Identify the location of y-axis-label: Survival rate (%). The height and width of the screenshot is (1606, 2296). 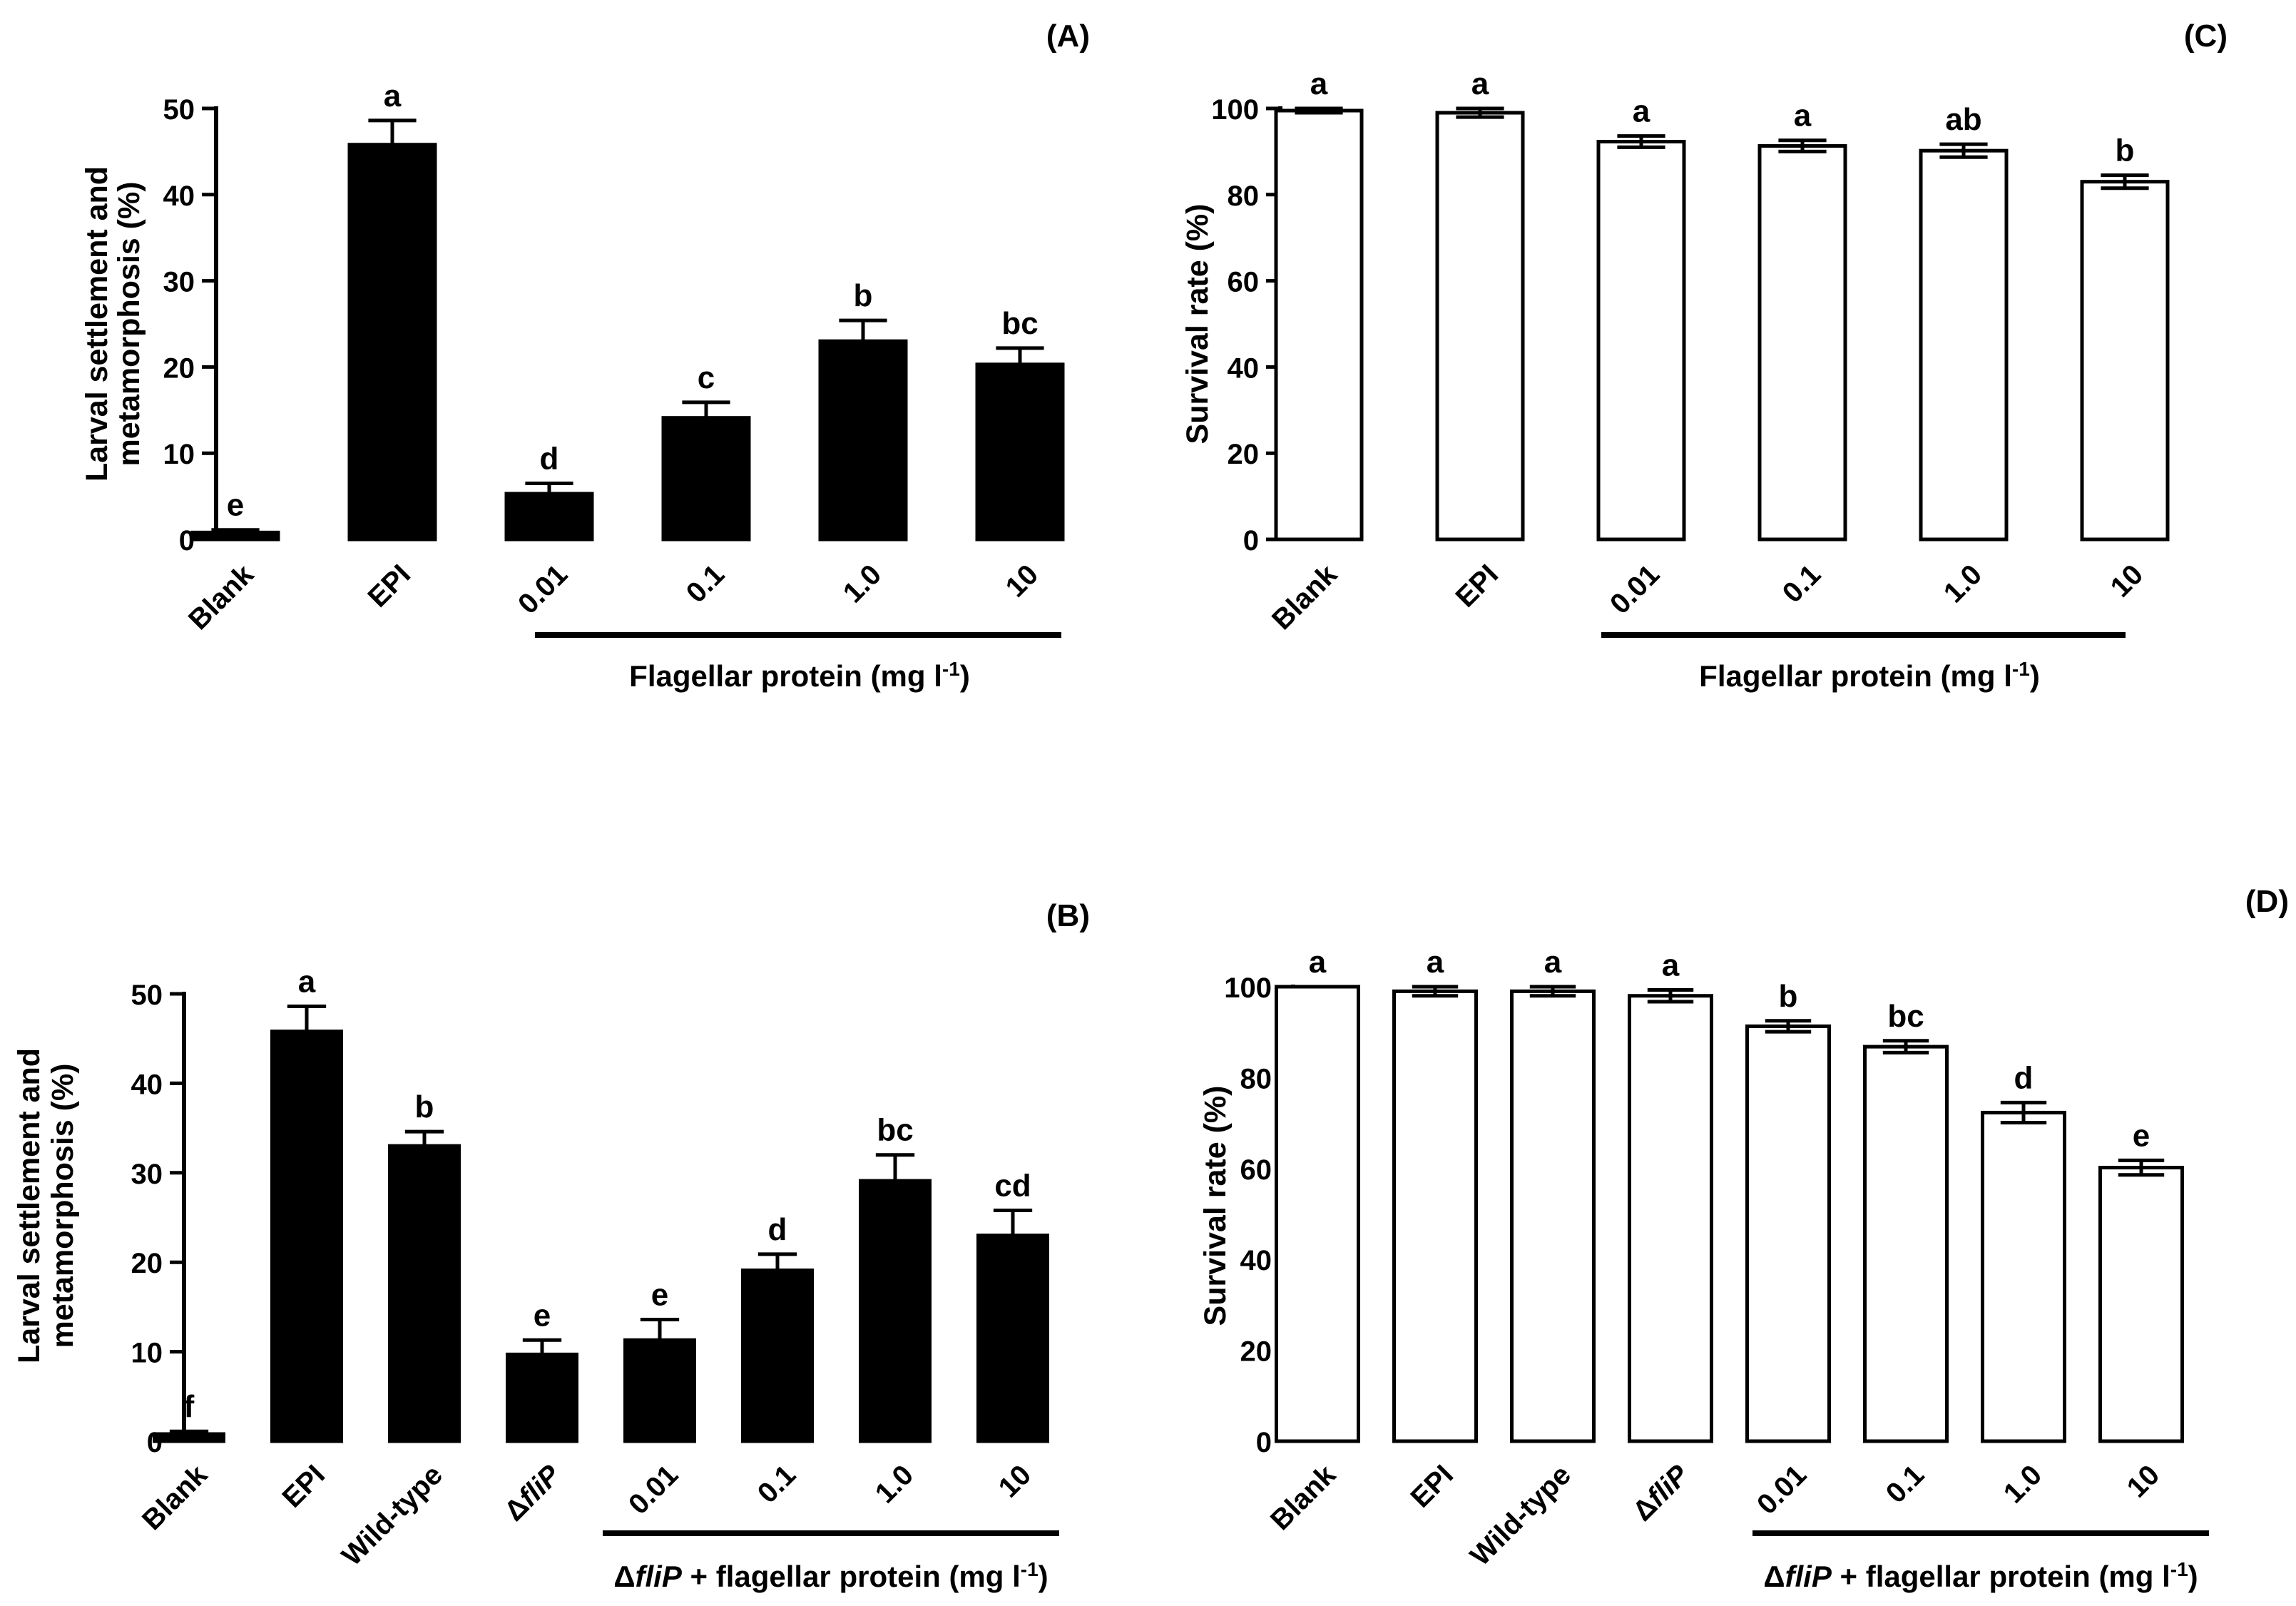
(1197, 324).